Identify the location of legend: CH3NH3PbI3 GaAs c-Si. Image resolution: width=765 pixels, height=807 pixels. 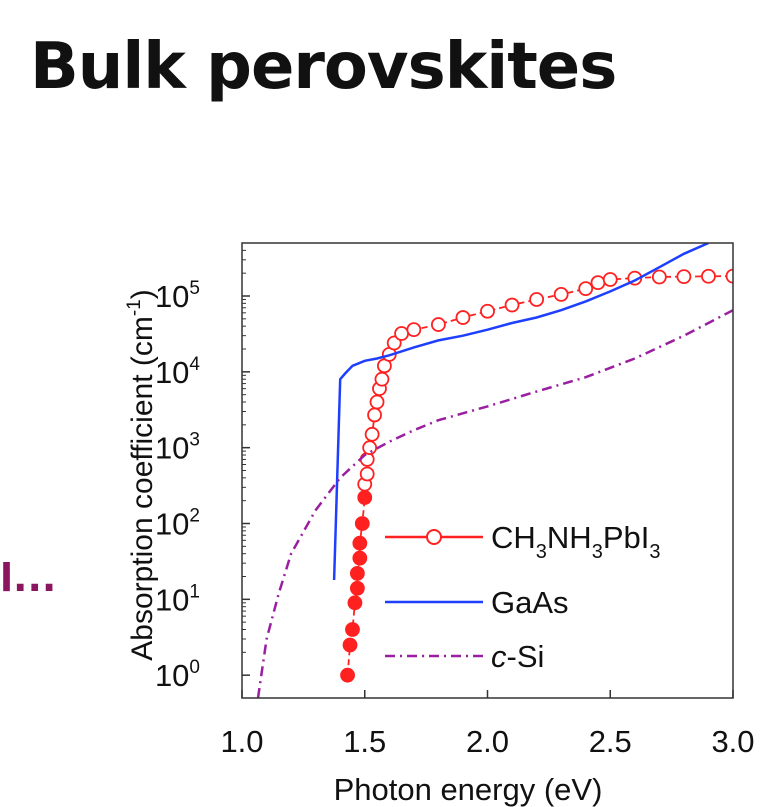
(522, 597).